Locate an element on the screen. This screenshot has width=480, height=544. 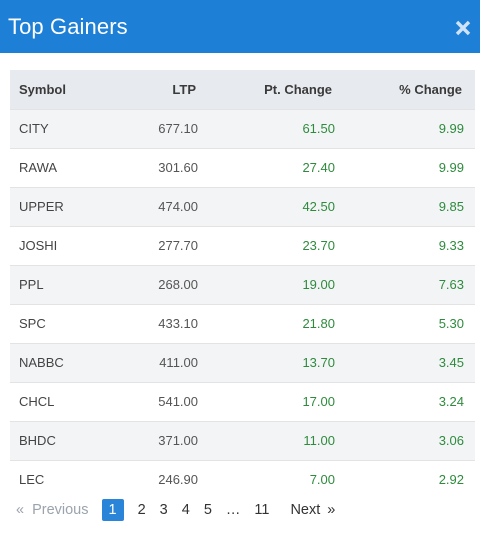
ltp-cell: 301.60 is located at coordinates (178, 167).